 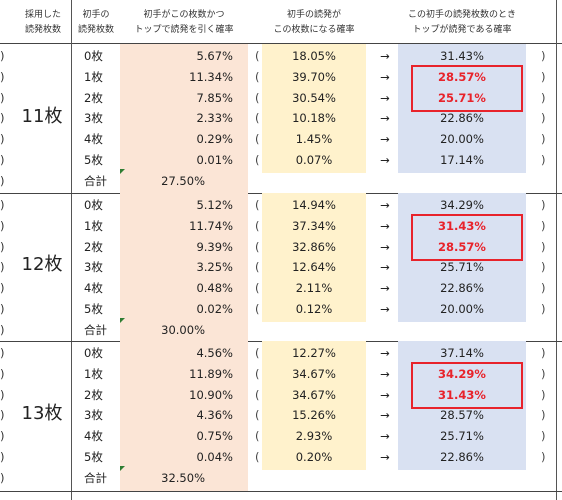 I want to click on header-initial-line2: 読発枚数, so click(x=95, y=30).